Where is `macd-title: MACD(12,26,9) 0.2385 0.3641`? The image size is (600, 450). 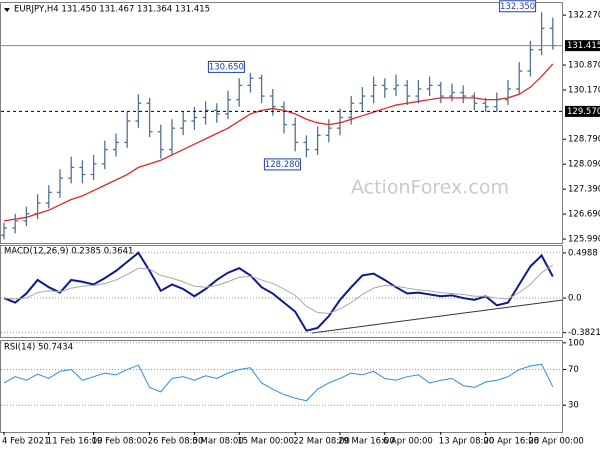 macd-title: MACD(12,26,9) 0.2385 0.3641 is located at coordinates (68, 252).